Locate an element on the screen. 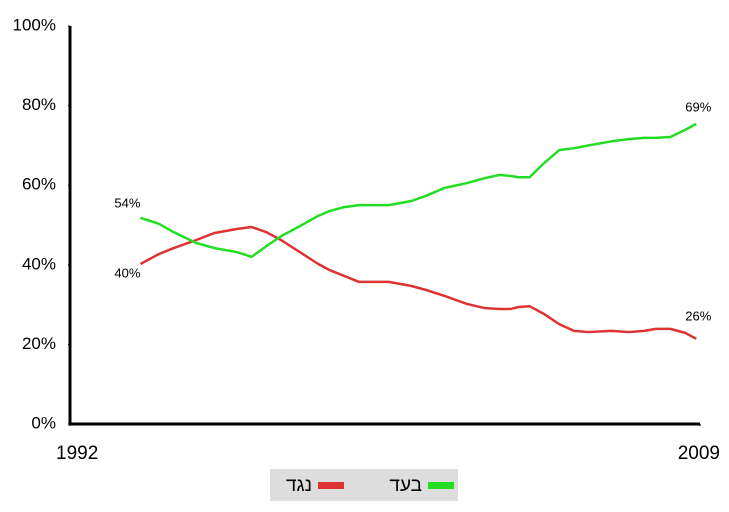 Image resolution: width=729 pixels, height=512 pixels. y-tick-label: 100% is located at coordinates (34, 24).